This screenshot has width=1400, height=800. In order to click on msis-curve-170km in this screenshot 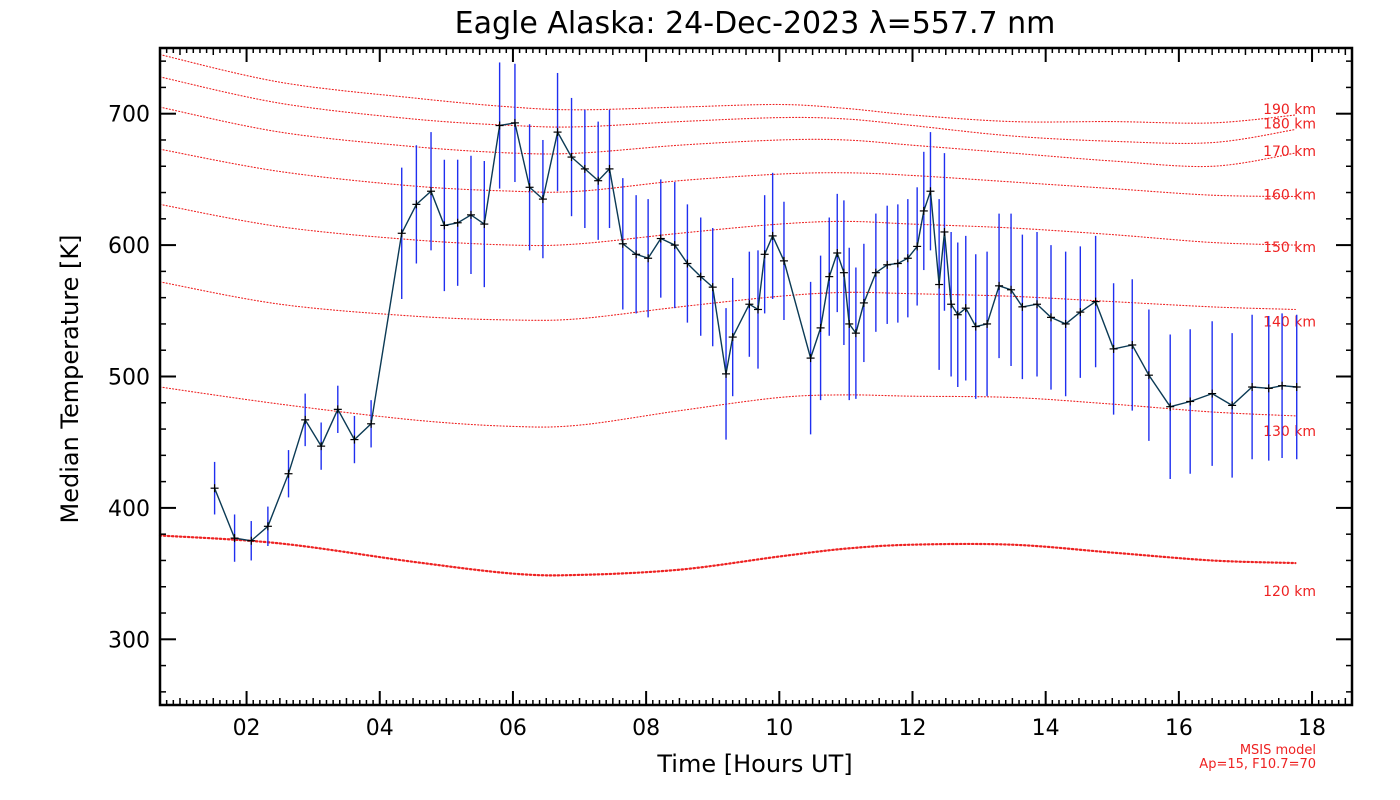, I will do `click(727, 137)`.